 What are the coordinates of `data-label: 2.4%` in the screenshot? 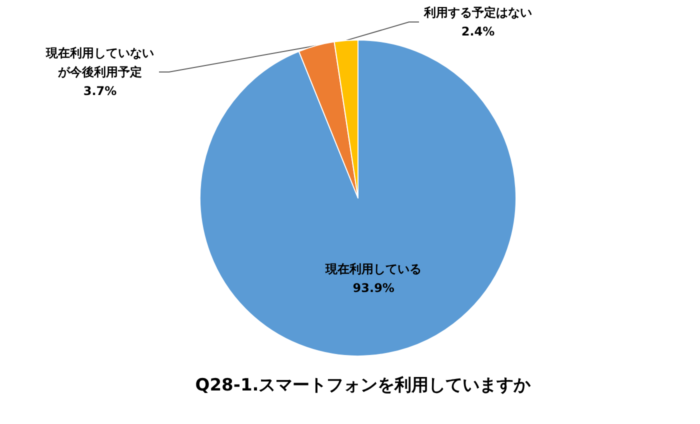 It's located at (478, 31).